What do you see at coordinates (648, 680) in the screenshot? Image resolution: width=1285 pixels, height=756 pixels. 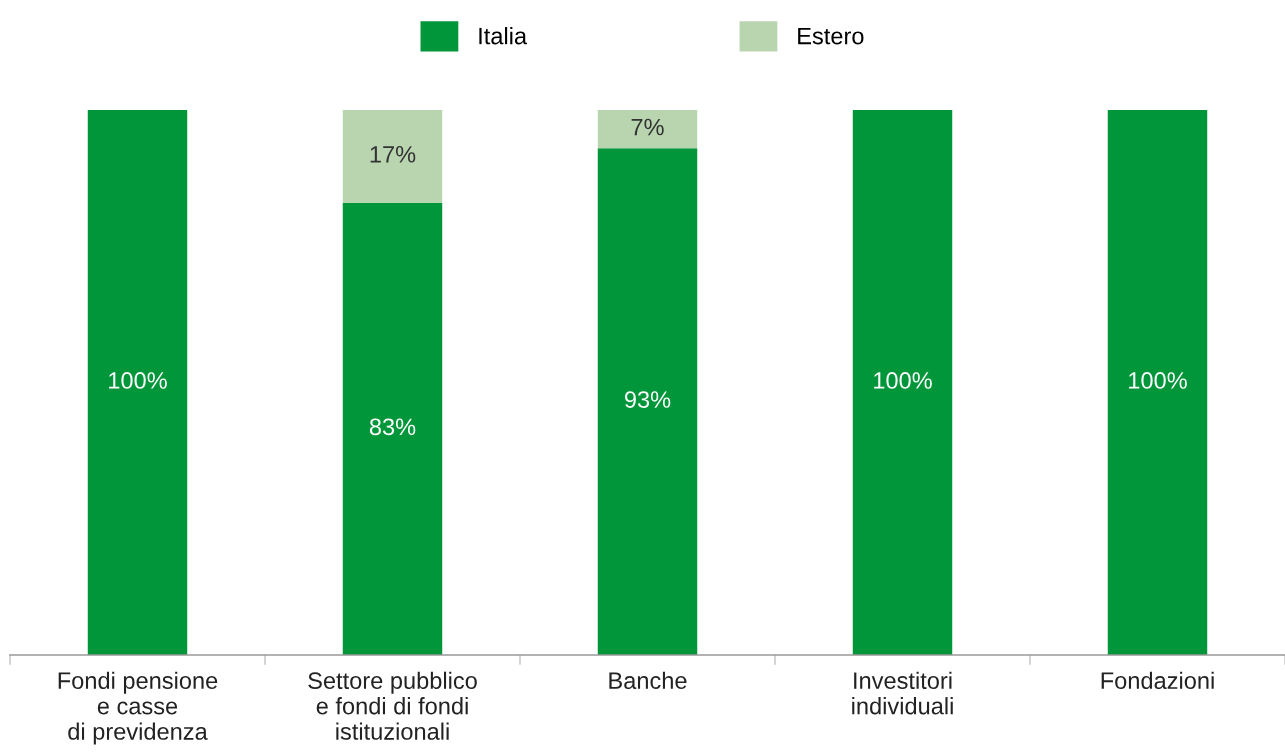 I see `x-tick-label: Banche` at bounding box center [648, 680].